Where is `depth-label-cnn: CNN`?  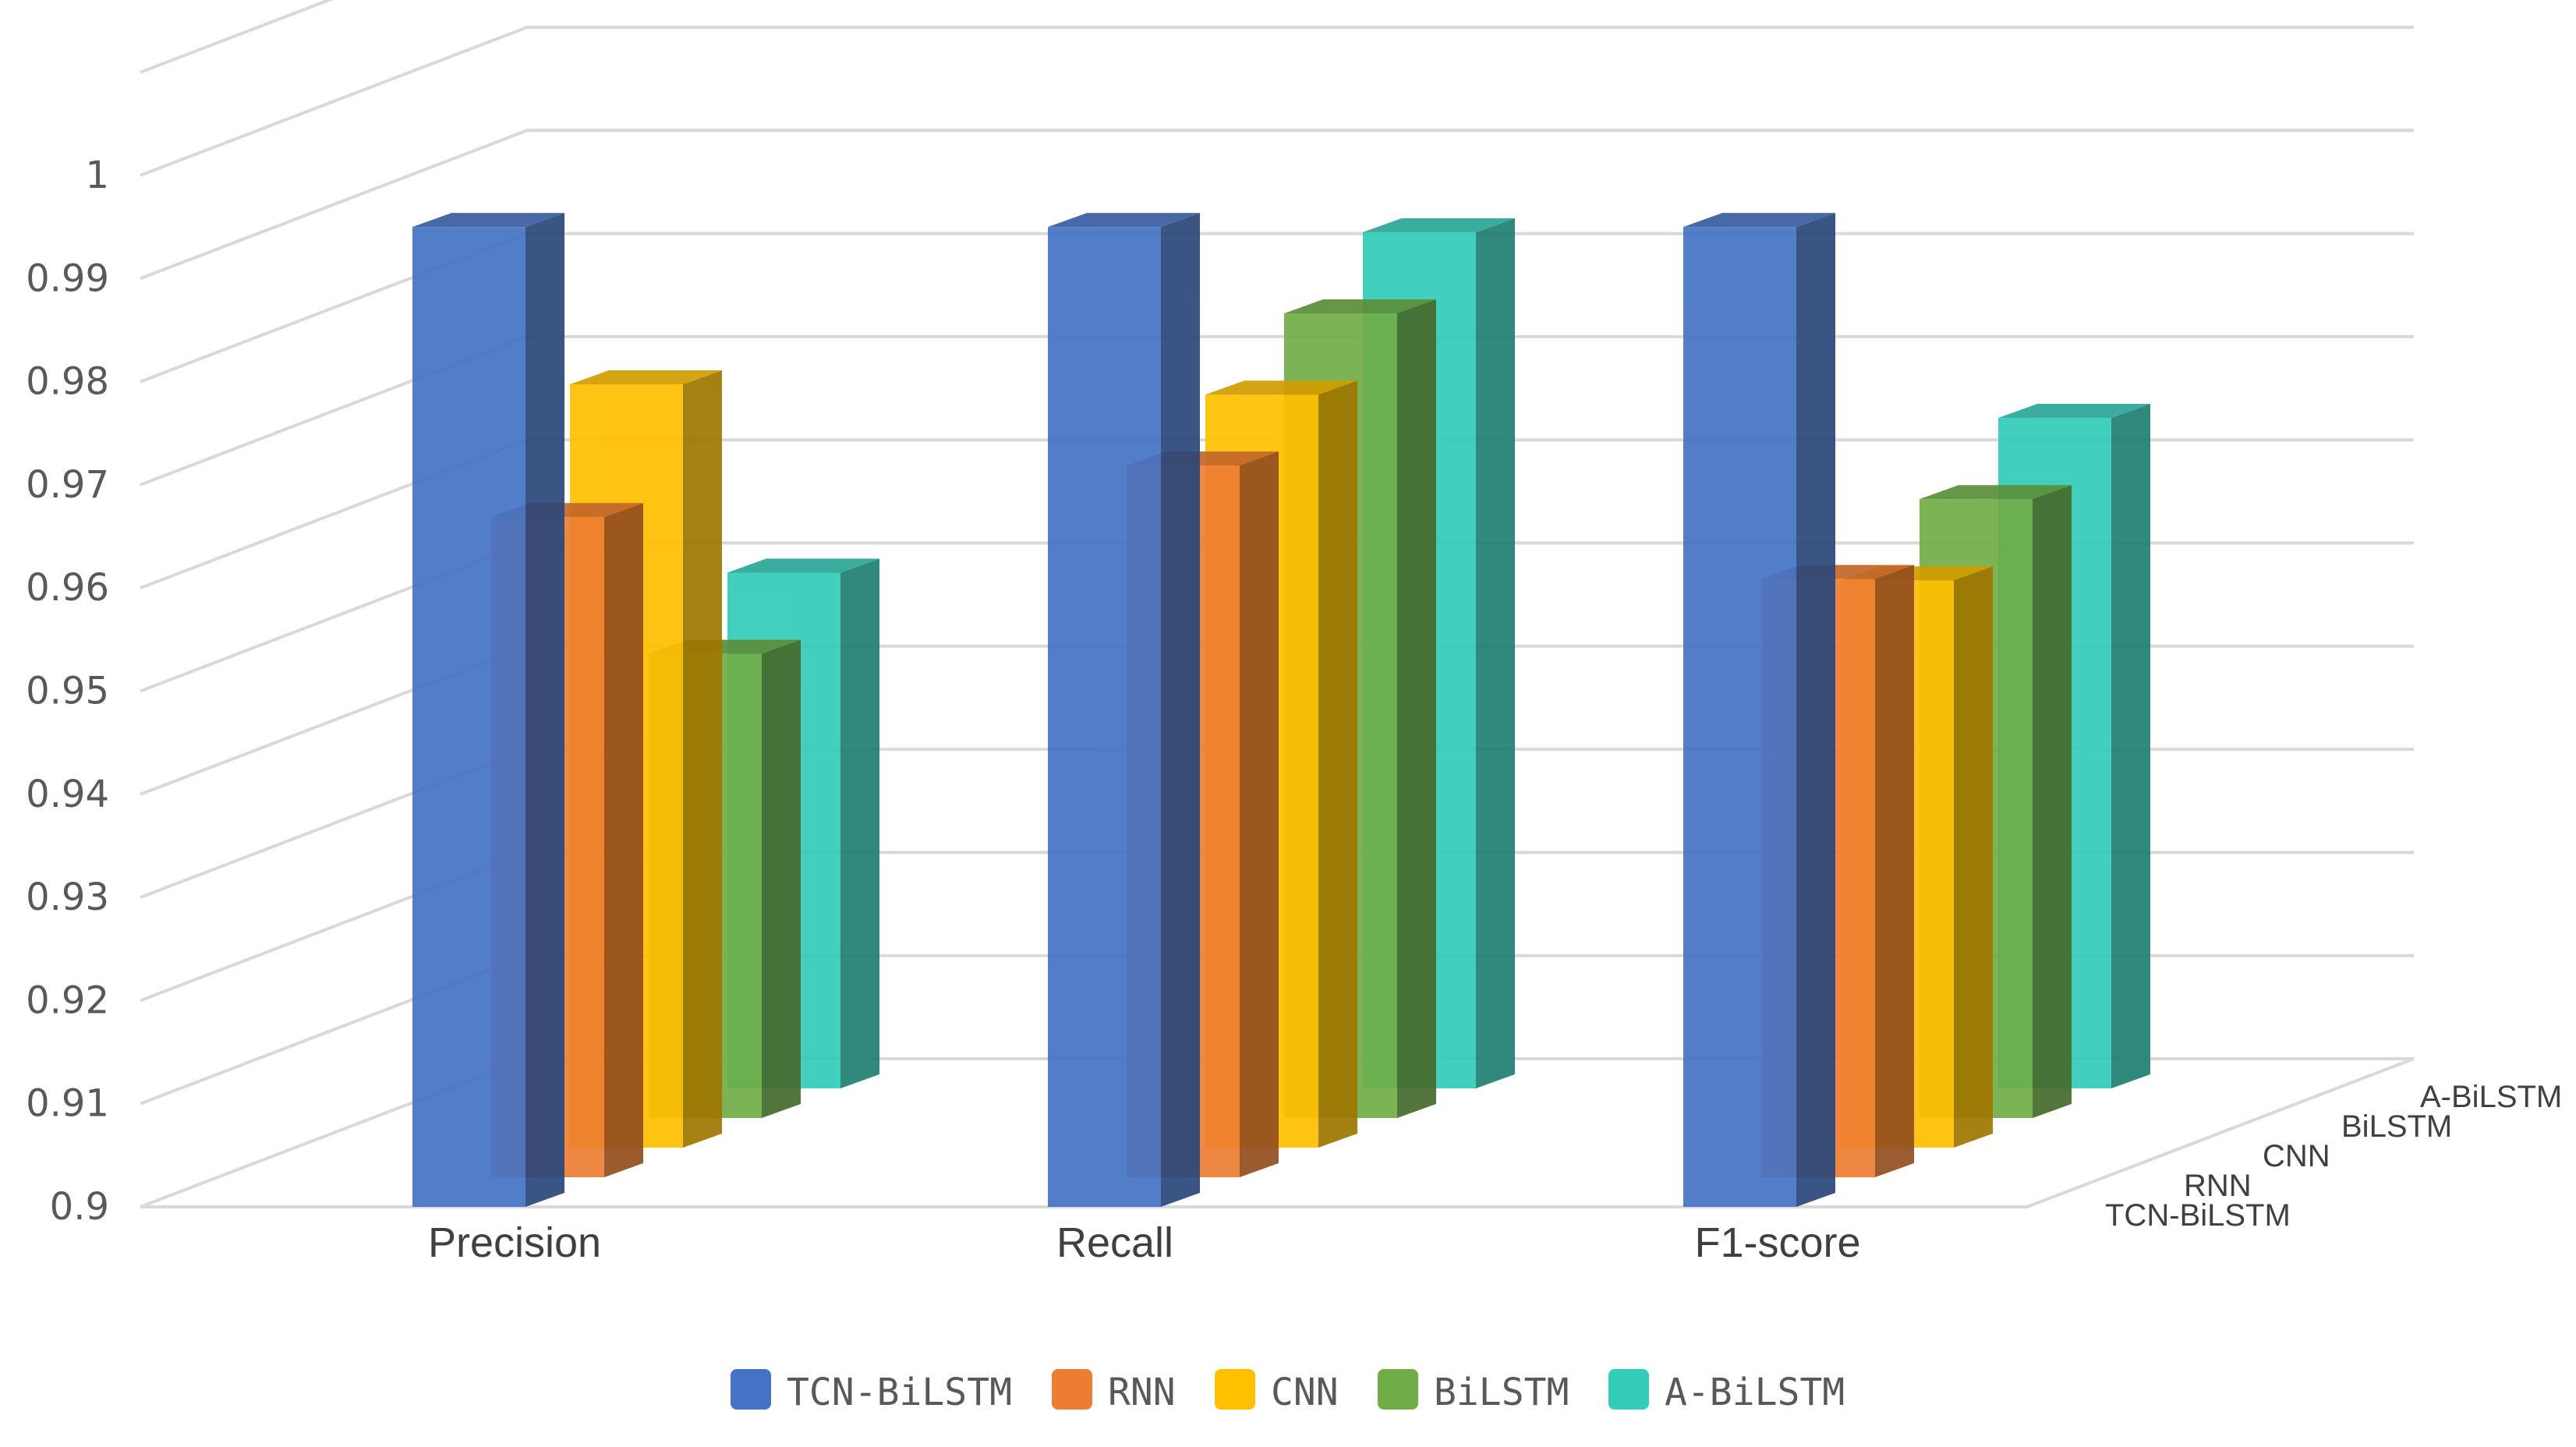 depth-label-cnn: CNN is located at coordinates (2296, 1156).